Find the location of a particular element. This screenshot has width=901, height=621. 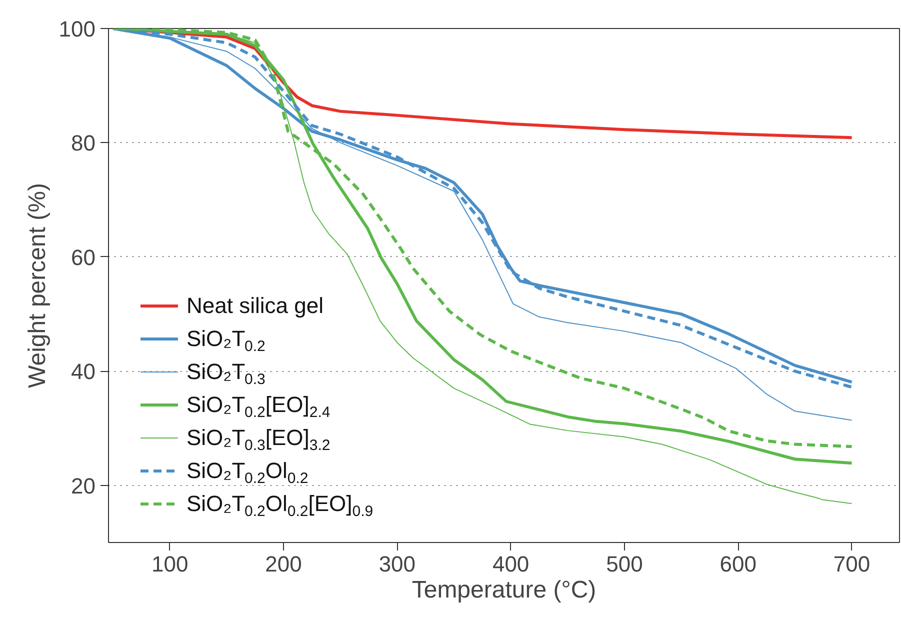

y-axis-title: Weight percent (%) is located at coordinates (37, 285).